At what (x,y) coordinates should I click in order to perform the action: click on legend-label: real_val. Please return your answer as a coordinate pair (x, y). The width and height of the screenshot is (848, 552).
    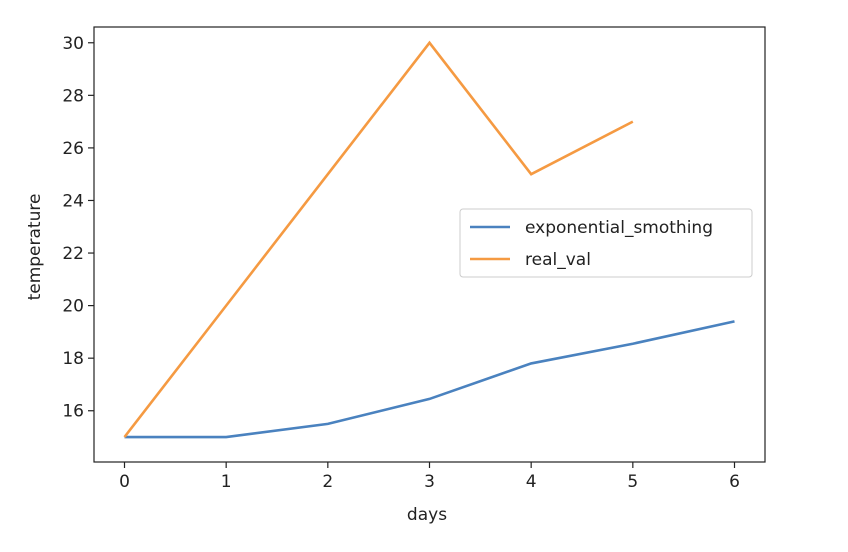
    Looking at the image, I should click on (558, 260).